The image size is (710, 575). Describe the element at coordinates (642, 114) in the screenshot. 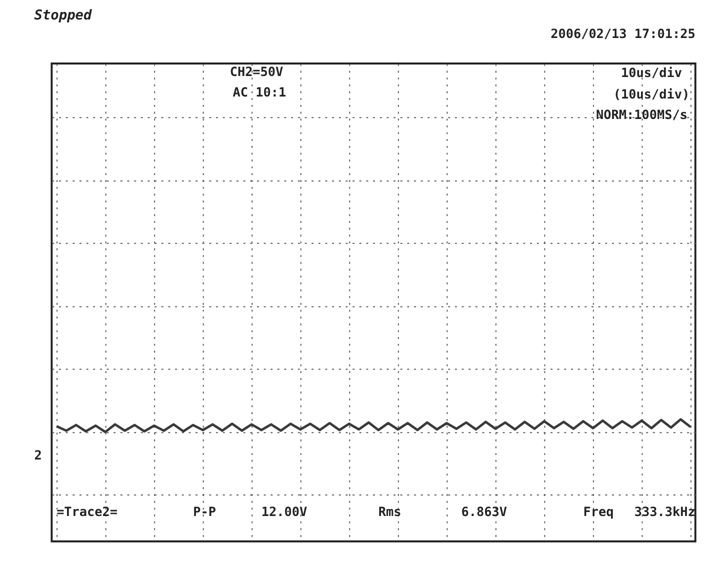

I see `text: NORM:100MS/s` at that location.